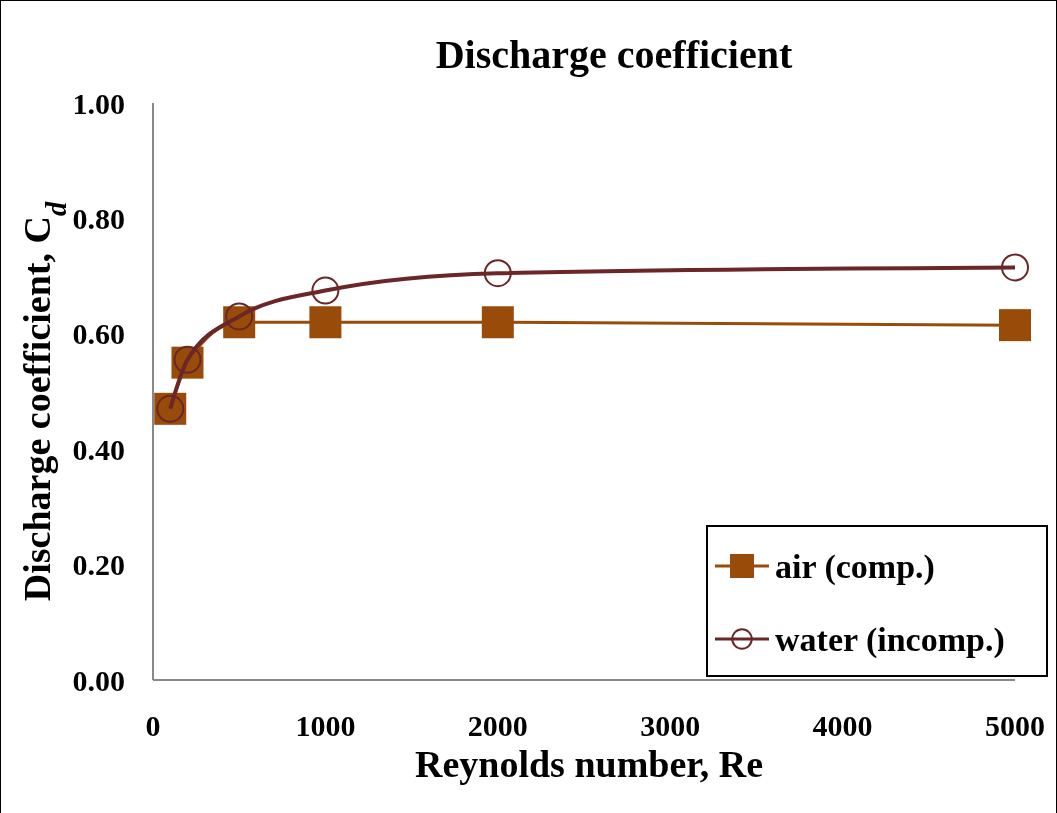 Image resolution: width=1057 pixels, height=813 pixels. I want to click on y-tick-label: 0.60, so click(98, 334).